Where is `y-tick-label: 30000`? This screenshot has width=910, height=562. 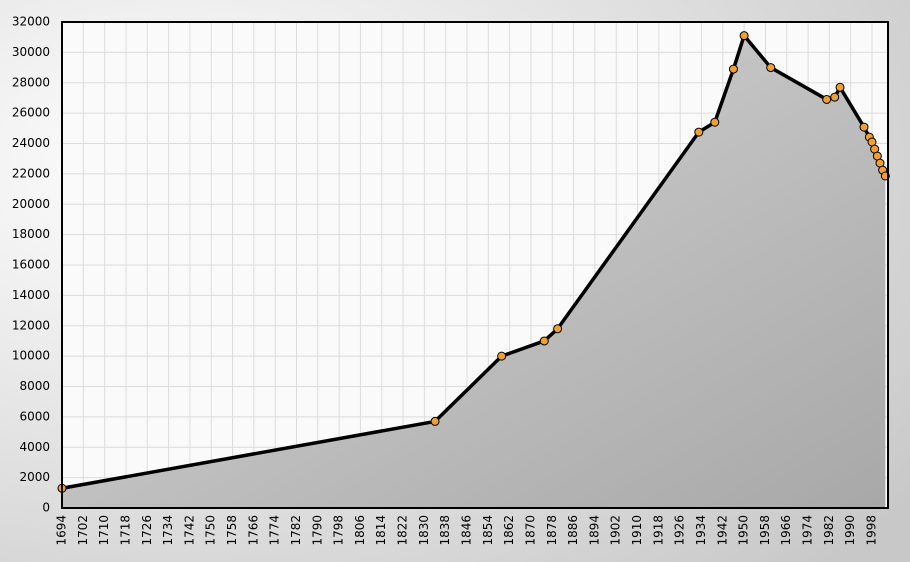
y-tick-label: 30000 is located at coordinates (31, 52).